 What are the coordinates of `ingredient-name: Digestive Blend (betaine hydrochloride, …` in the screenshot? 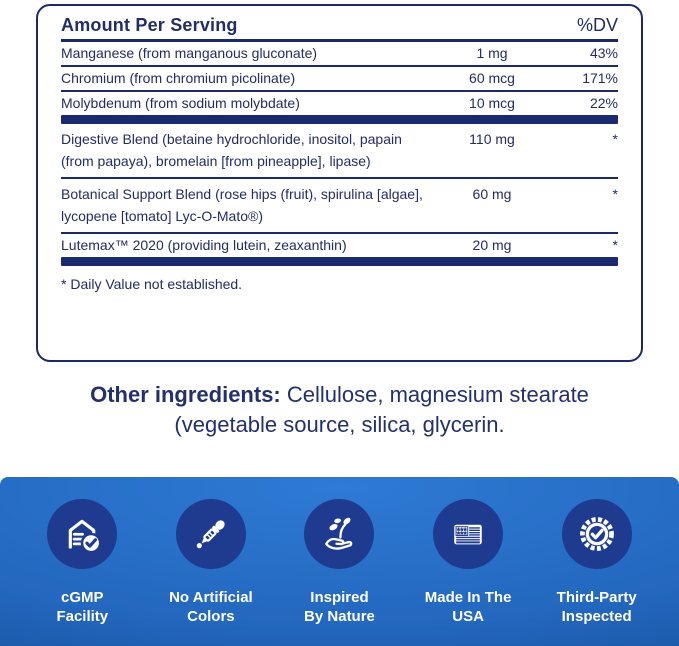 It's located at (231, 150).